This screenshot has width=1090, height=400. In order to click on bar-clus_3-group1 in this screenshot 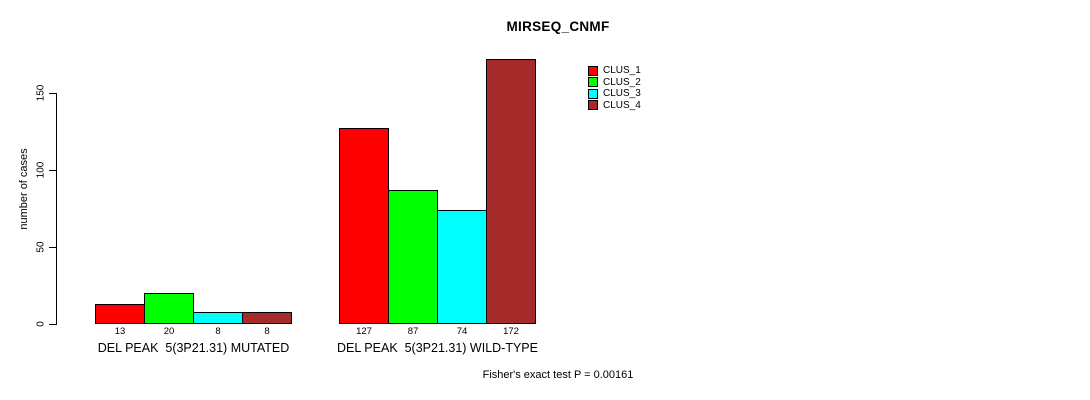, I will do `click(218, 318)`.